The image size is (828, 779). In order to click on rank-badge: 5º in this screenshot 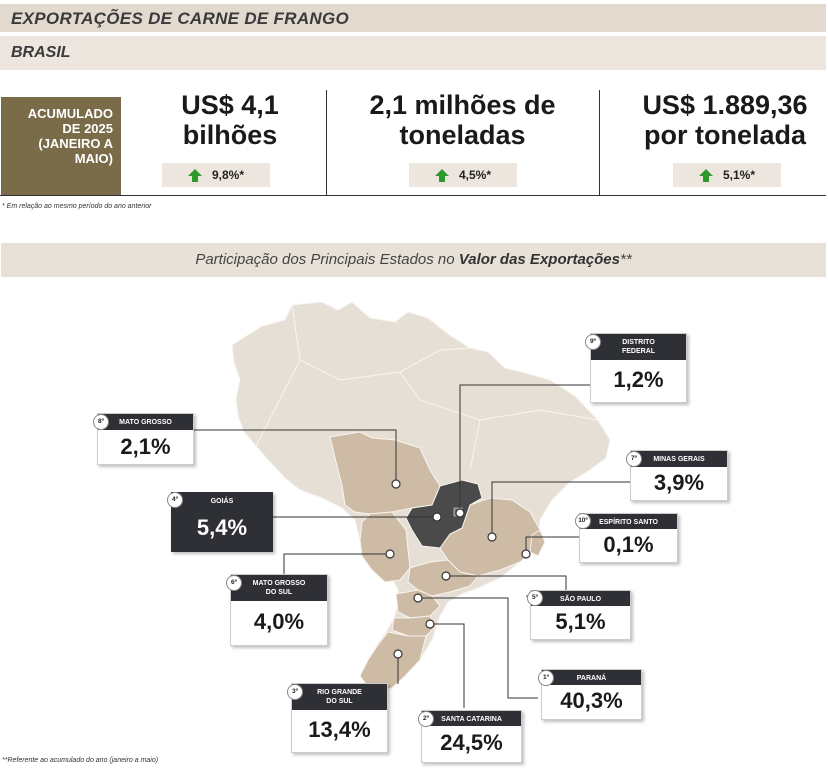, I will do `click(535, 598)`.